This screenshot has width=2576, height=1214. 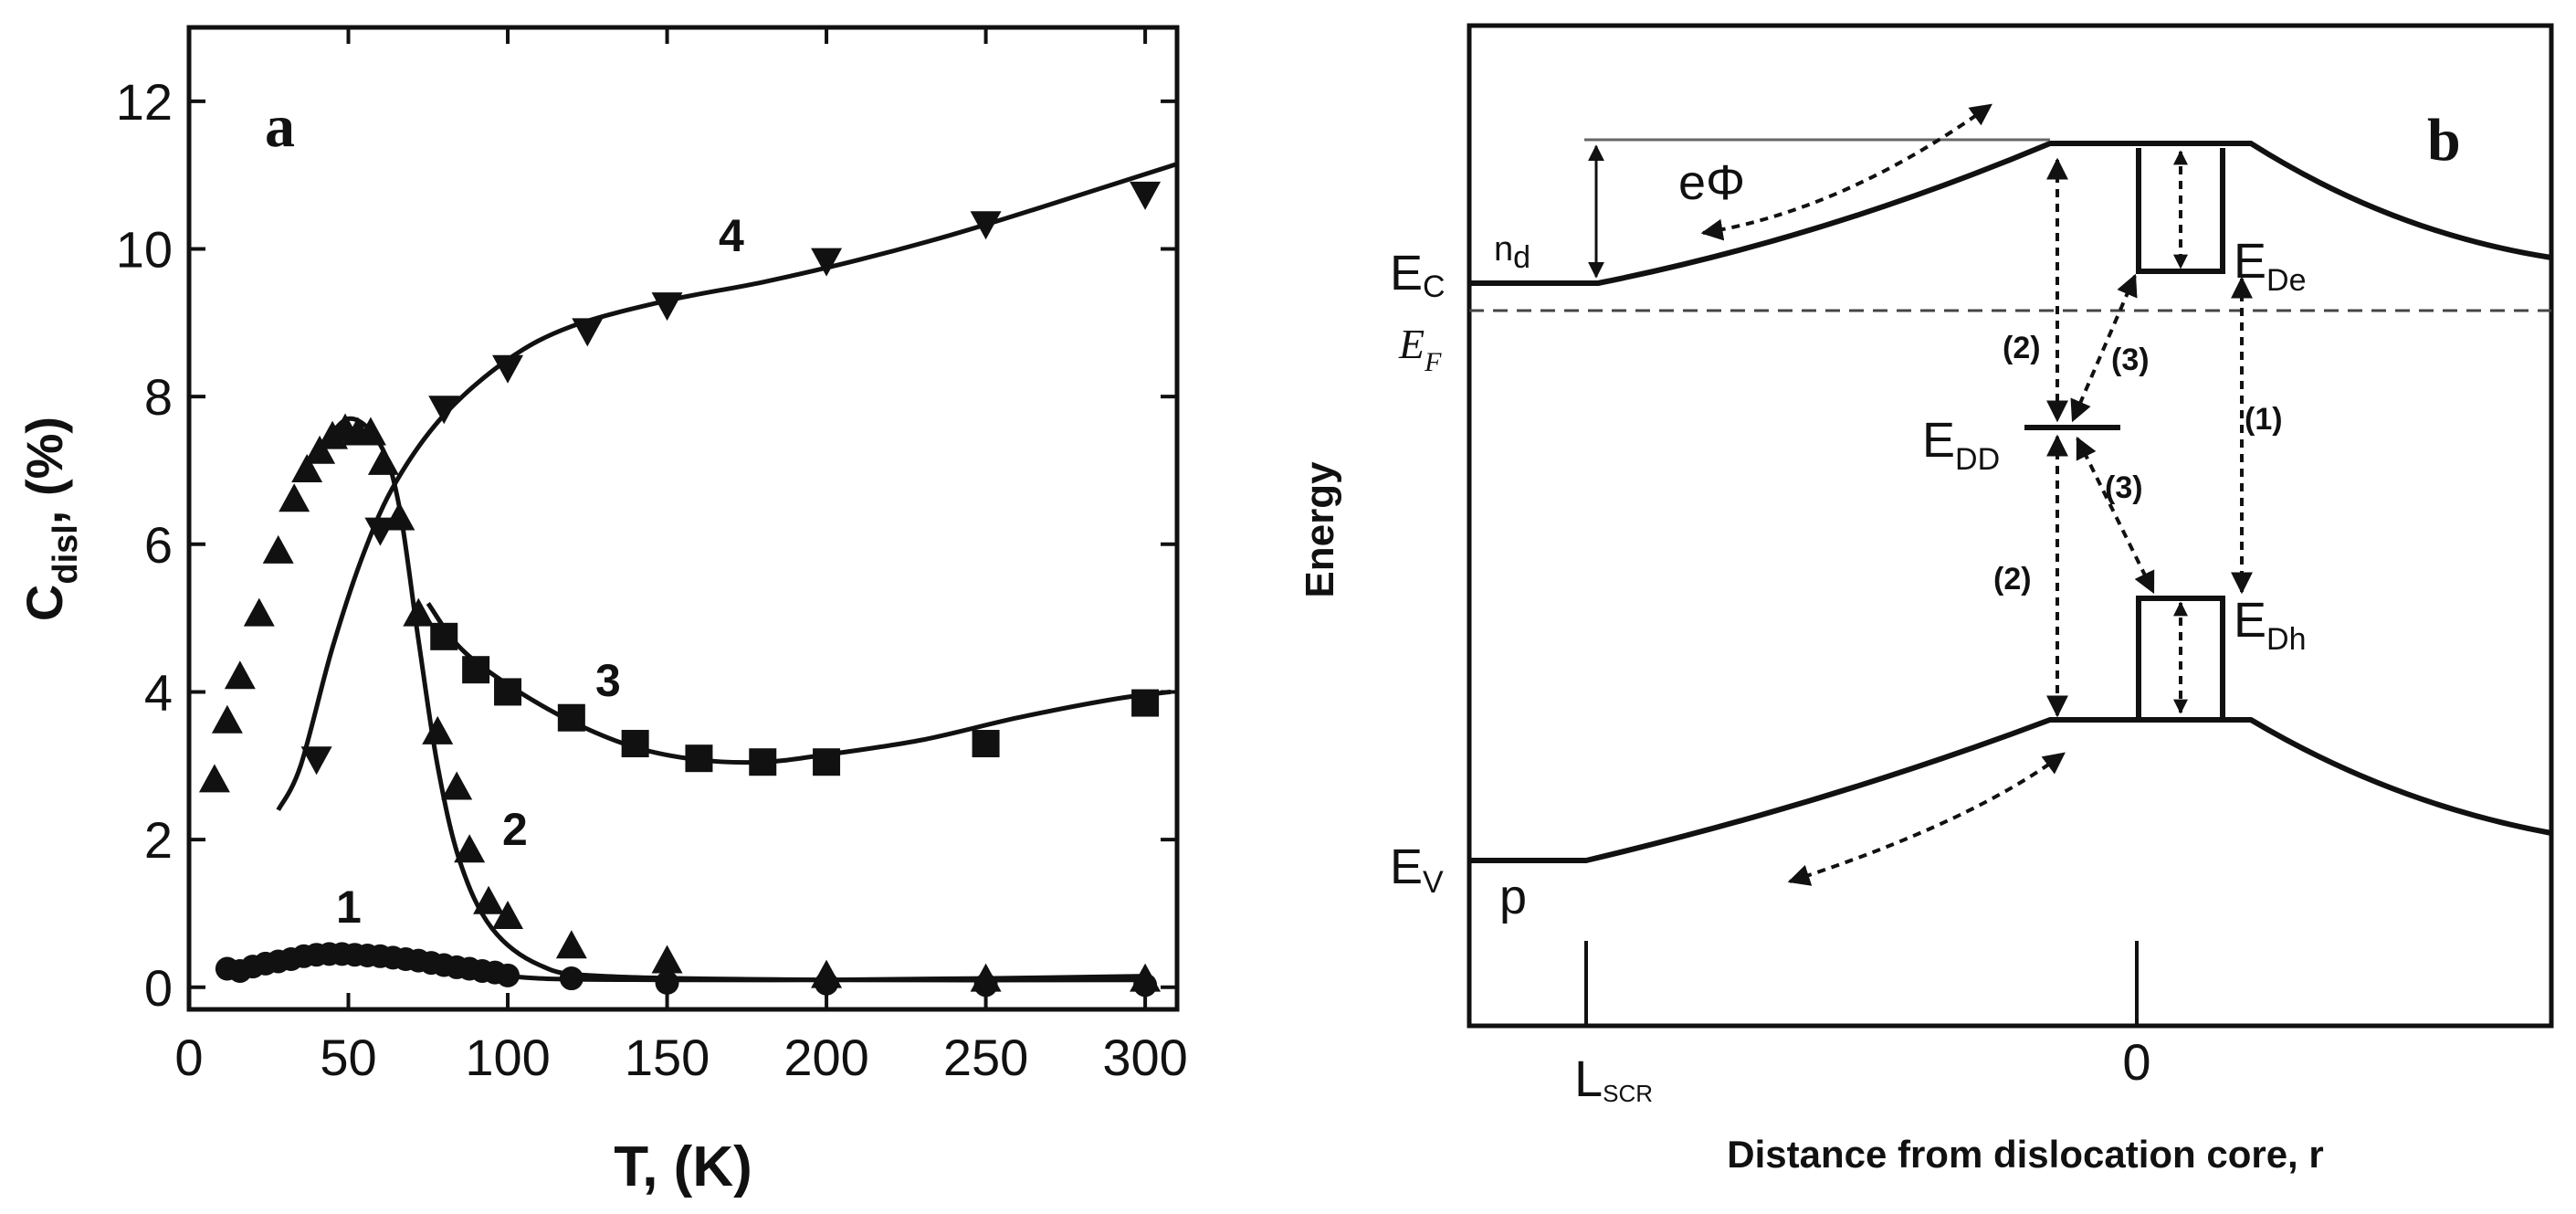 I want to click on electron-defect-well, so click(x=2180, y=211).